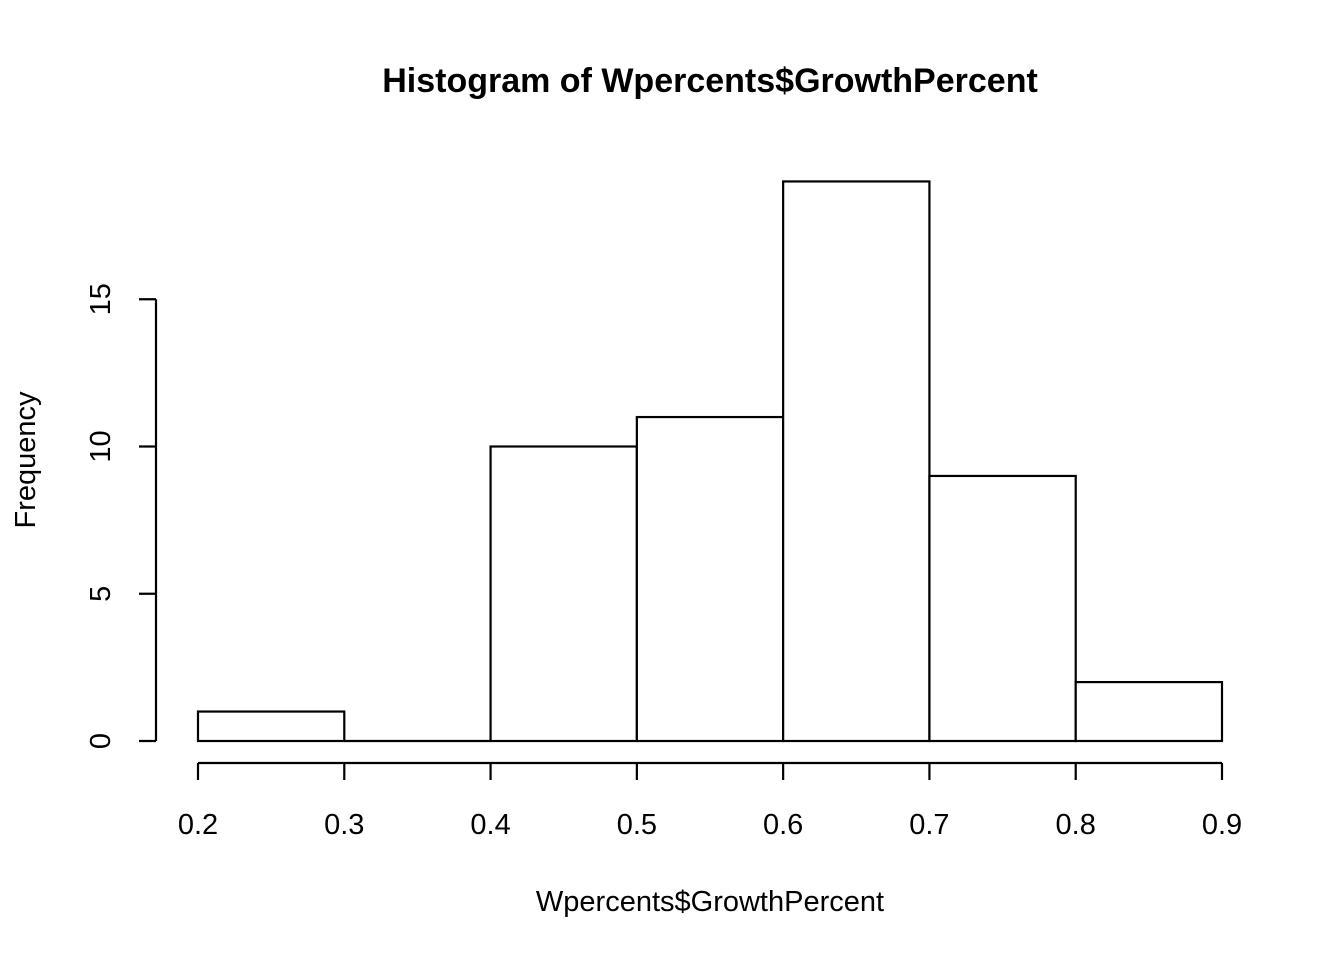  I want to click on y-tick-label: 15, so click(101, 299).